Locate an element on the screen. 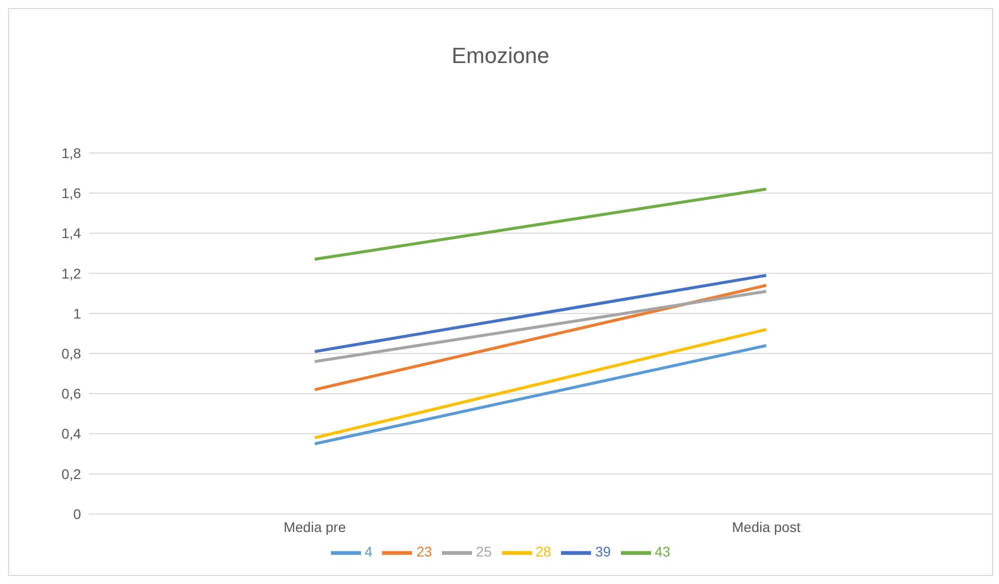 Image resolution: width=999 pixels, height=584 pixels. y-tick-label: 1,6 is located at coordinates (72, 193).